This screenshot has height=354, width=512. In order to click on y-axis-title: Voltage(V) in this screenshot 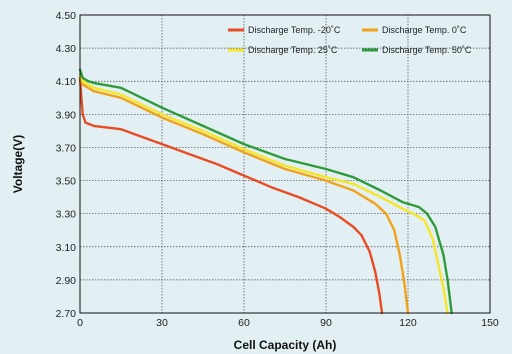, I will do `click(18, 164)`.